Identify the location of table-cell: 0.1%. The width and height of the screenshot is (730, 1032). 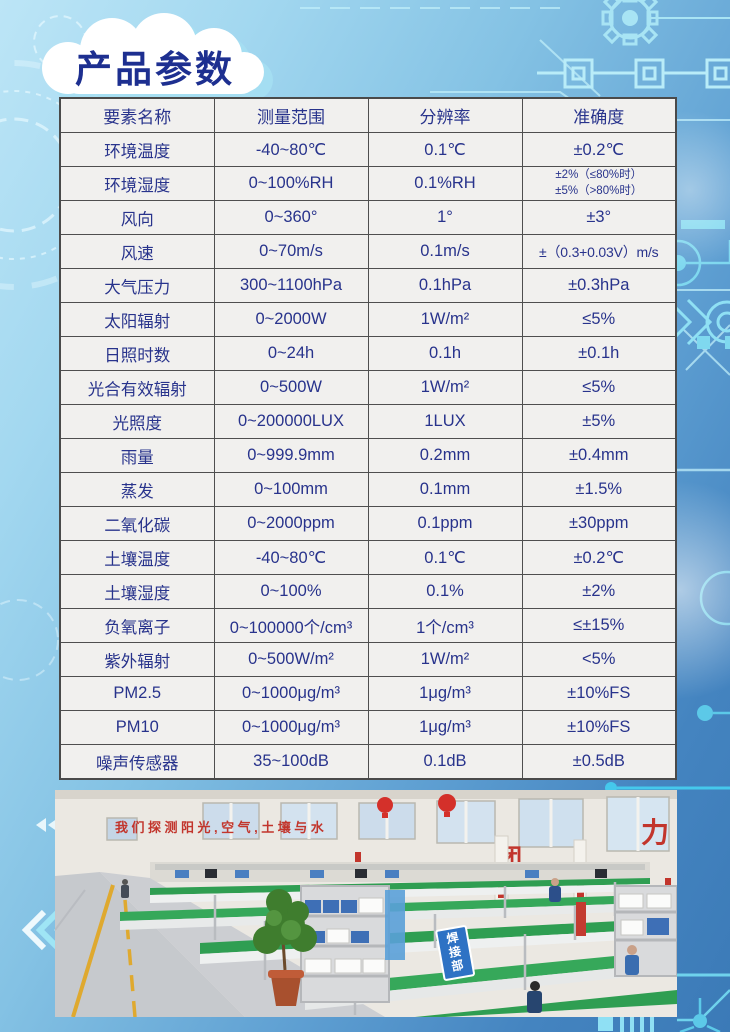
(445, 591).